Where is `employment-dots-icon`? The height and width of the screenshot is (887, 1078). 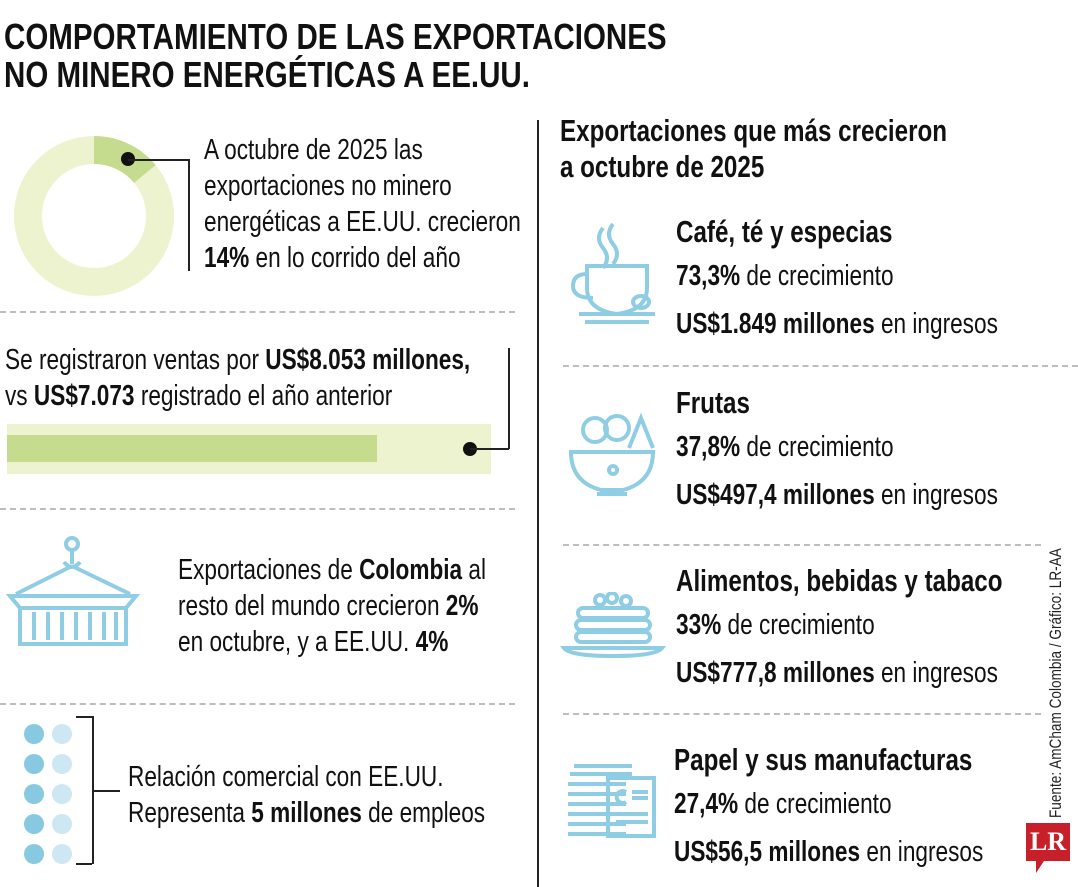 employment-dots-icon is located at coordinates (50, 799).